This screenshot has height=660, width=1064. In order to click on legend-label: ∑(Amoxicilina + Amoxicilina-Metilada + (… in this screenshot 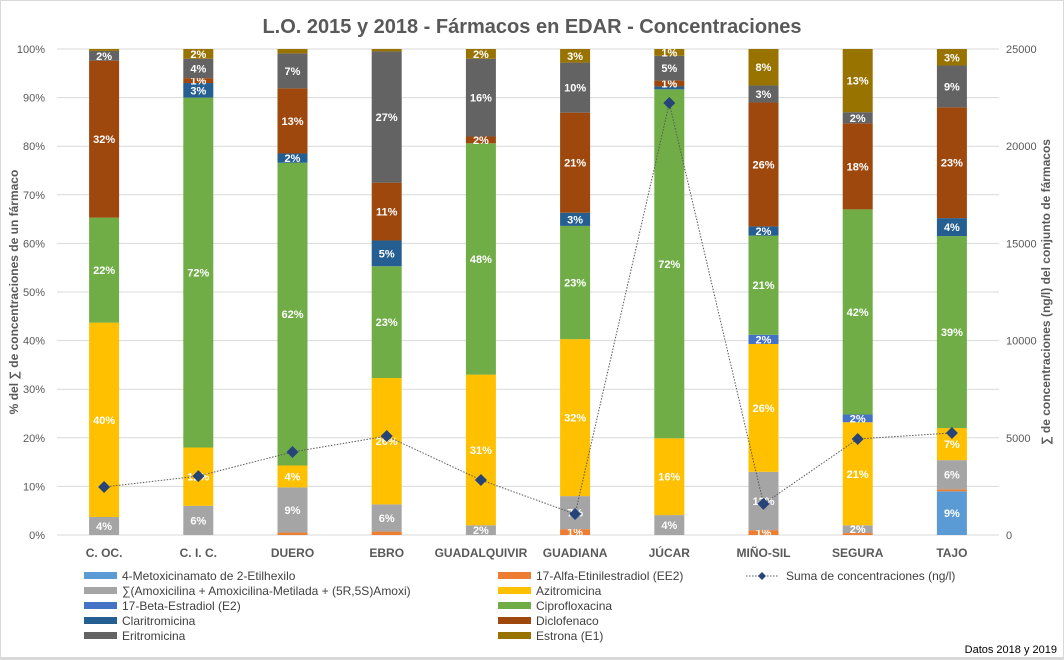, I will do `click(266, 591)`.